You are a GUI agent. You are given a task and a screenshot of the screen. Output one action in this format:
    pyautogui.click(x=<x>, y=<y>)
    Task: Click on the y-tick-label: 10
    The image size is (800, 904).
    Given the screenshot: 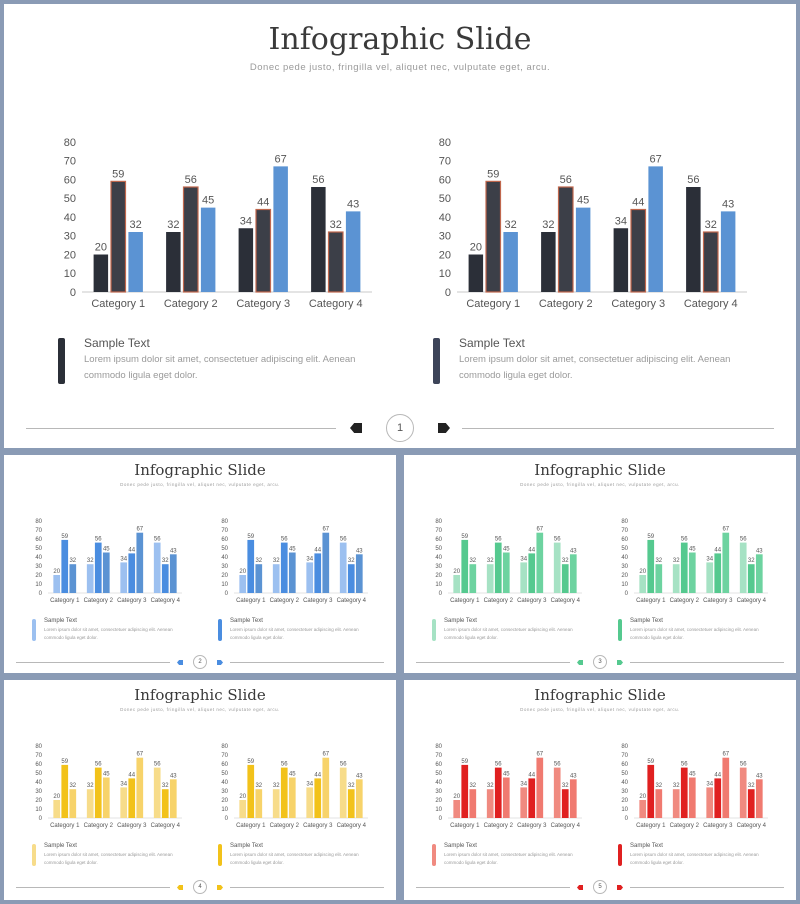 What is the action you would take?
    pyautogui.click(x=445, y=274)
    